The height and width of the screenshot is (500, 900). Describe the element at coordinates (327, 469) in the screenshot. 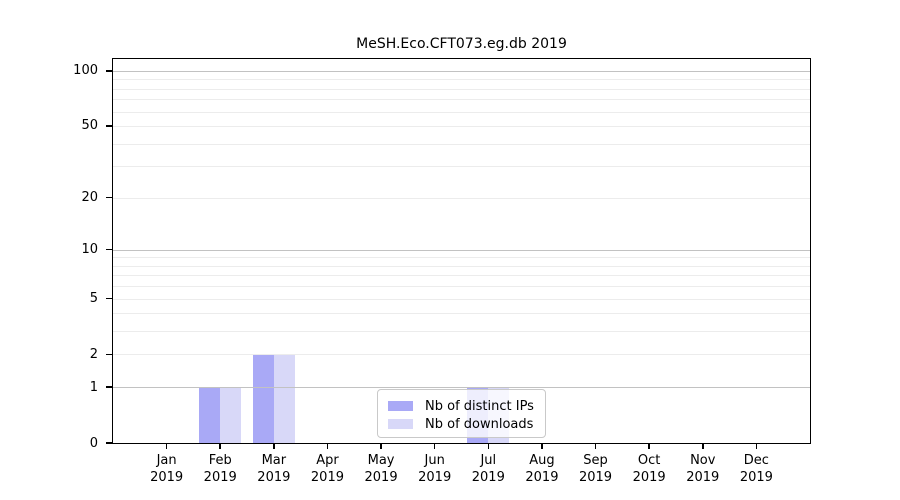

I see `x-tick-label: Apr 2019` at that location.